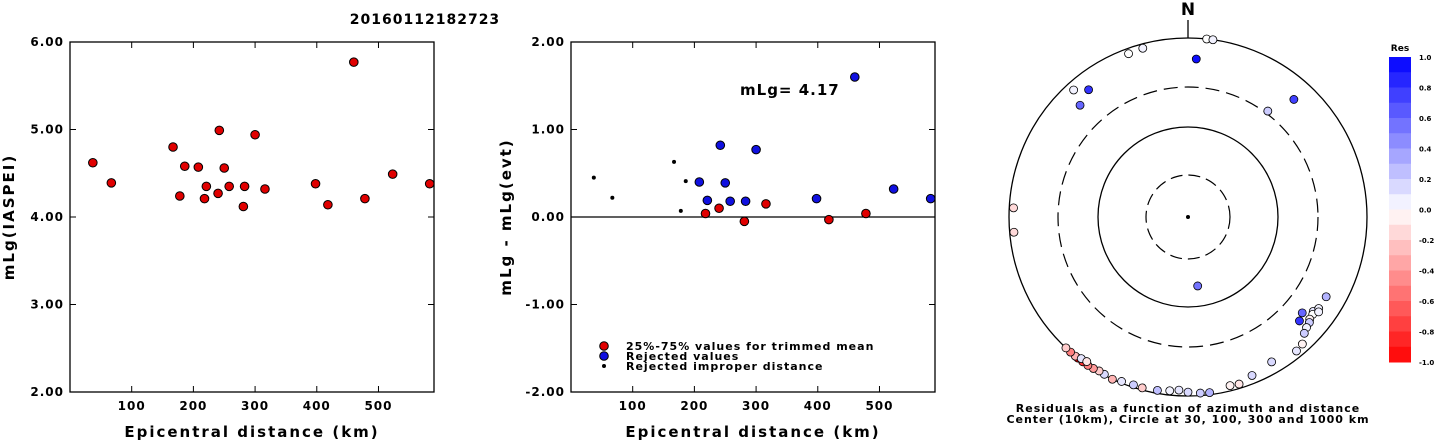 The height and width of the screenshot is (441, 1437). Describe the element at coordinates (763, 149) in the screenshot. I see `data-points` at that location.